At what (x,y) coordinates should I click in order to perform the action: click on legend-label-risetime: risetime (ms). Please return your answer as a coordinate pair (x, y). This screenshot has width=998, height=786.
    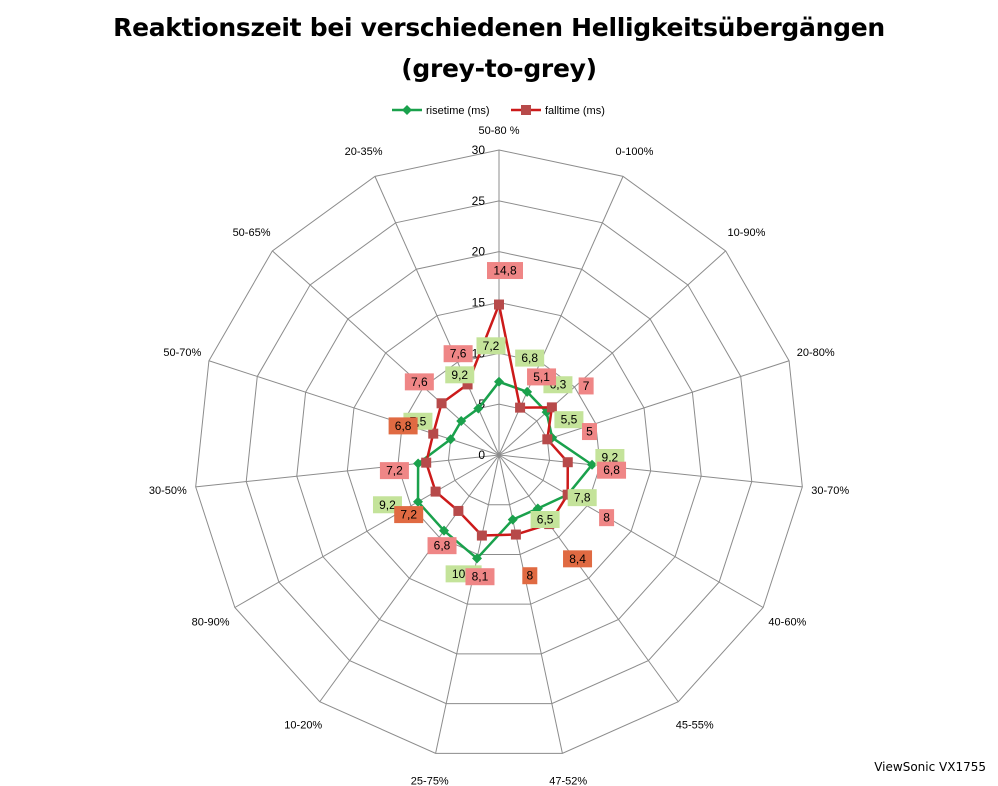
    Looking at the image, I should click on (458, 111).